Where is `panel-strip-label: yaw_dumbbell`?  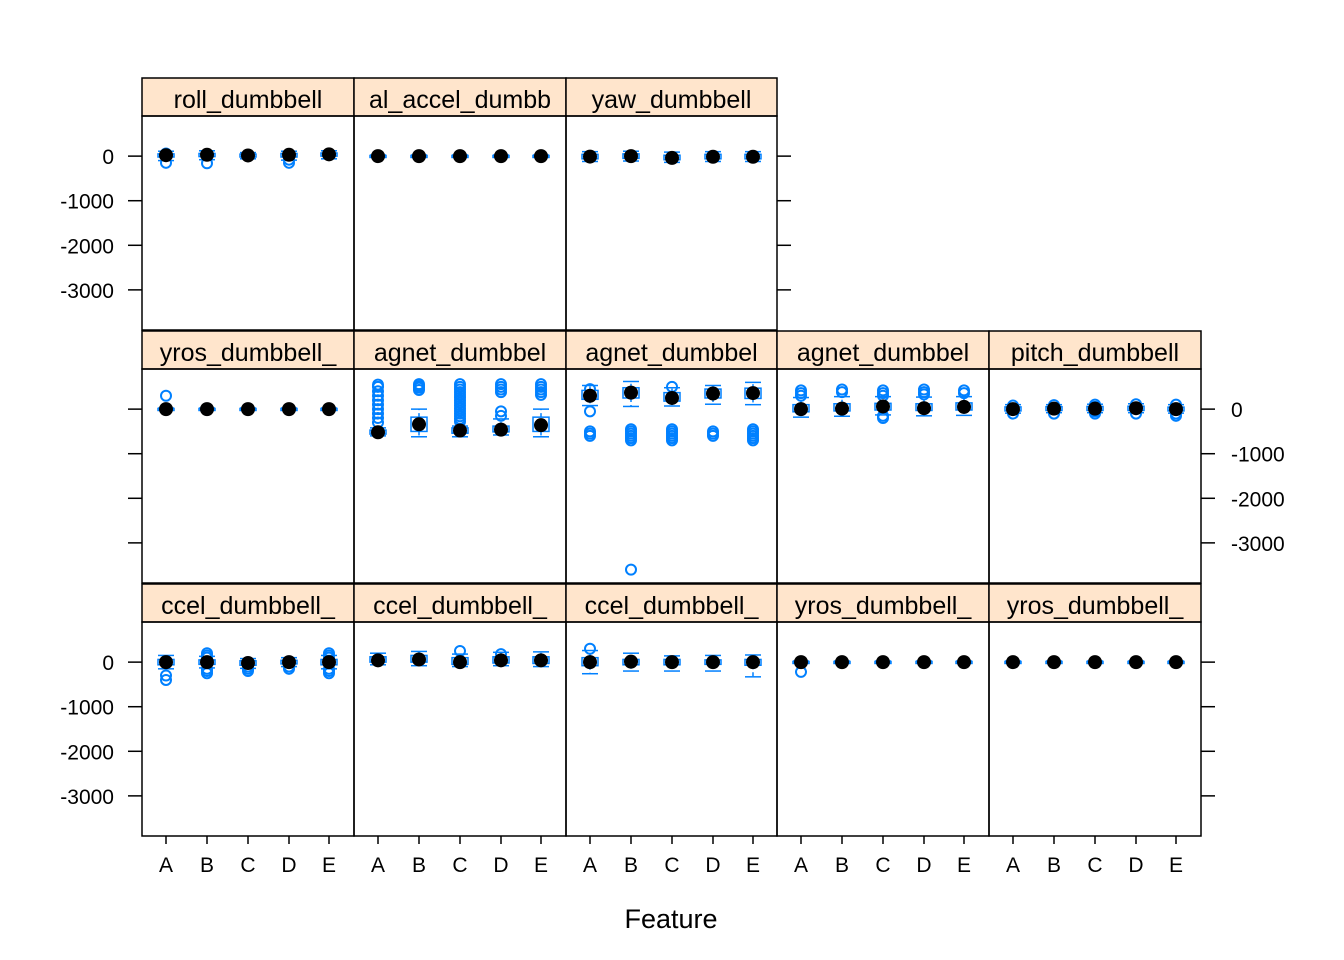
panel-strip-label: yaw_dumbbell is located at coordinates (672, 100).